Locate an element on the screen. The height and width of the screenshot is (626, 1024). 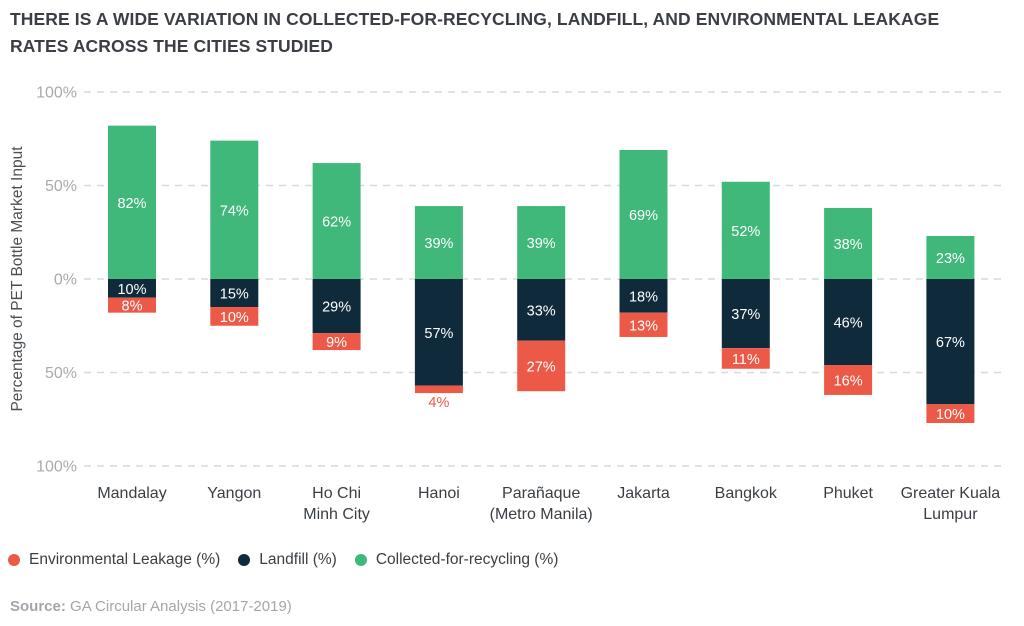
data-label-recycling: 69% is located at coordinates (643, 216).